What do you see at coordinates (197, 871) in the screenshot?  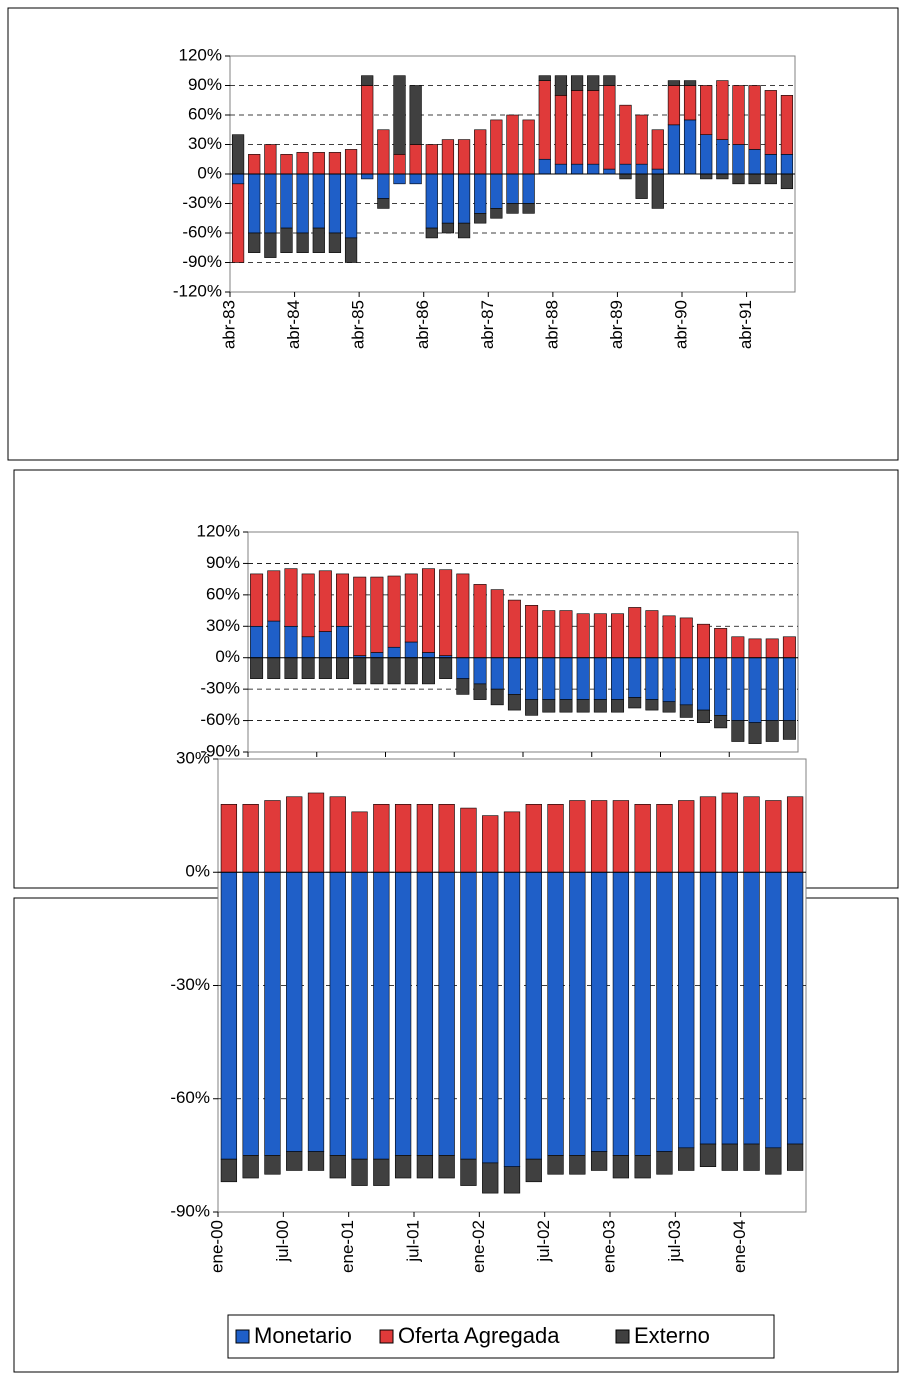 I see `y-tick-label: 0%` at bounding box center [197, 871].